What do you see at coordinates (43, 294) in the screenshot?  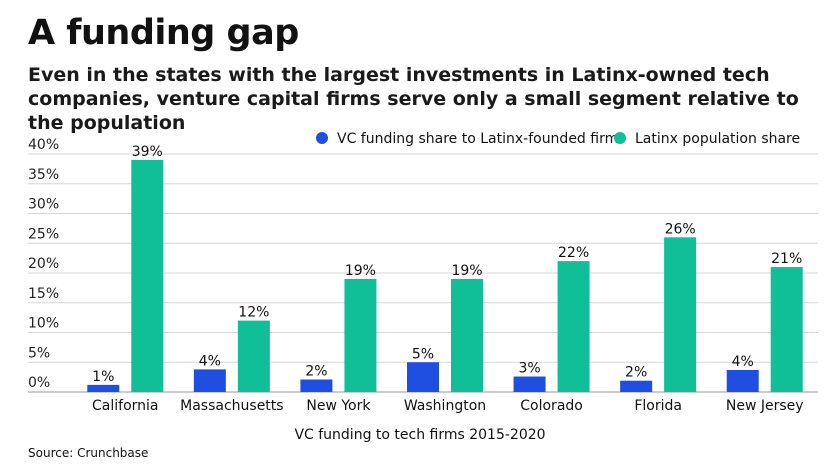 I see `y-tick-label: 15%` at bounding box center [43, 294].